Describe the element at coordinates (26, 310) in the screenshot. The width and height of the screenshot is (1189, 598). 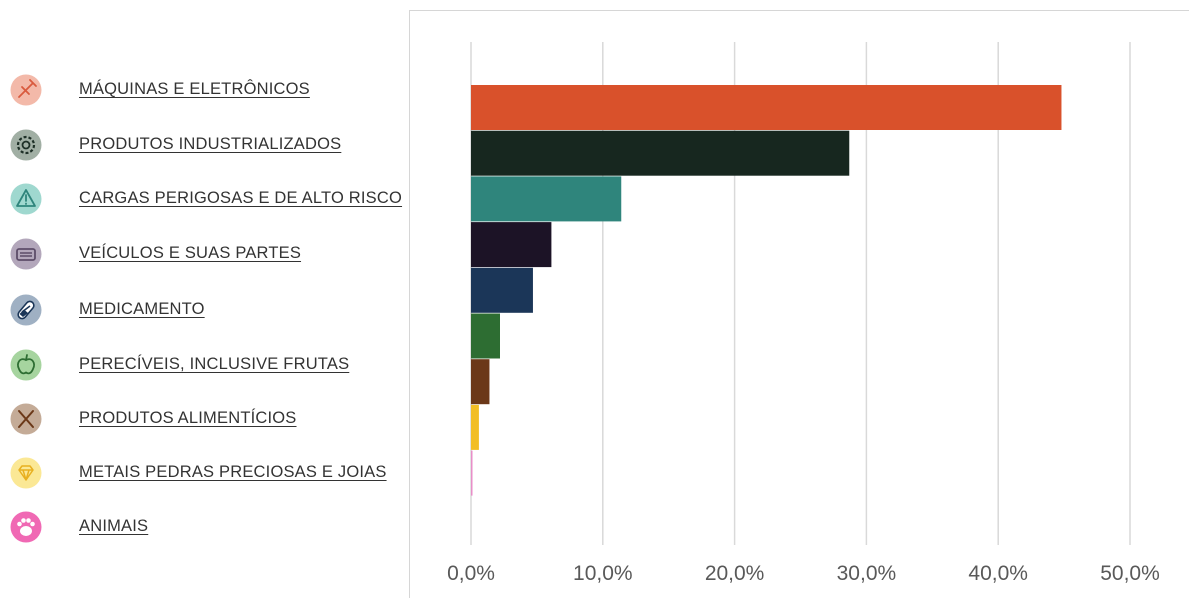
I see `pill-icon` at that location.